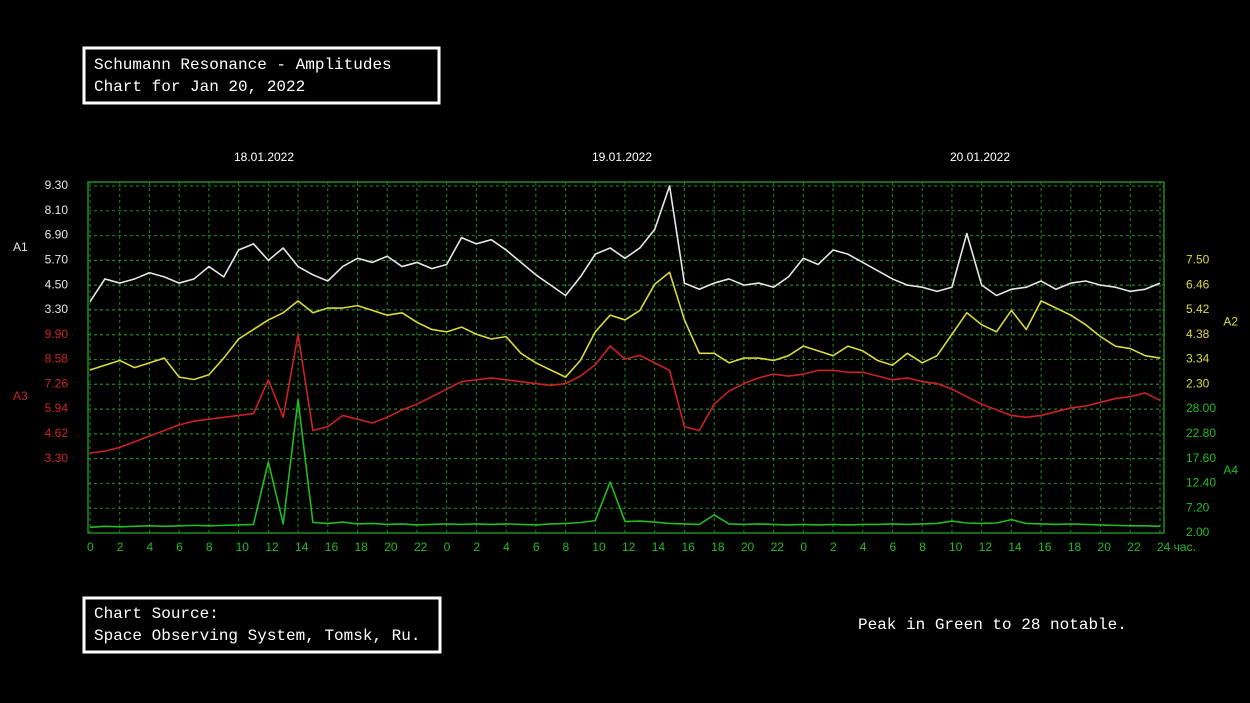 This screenshot has width=1250, height=703. Describe the element at coordinates (57, 260) in the screenshot. I see `y-tick-label: 5.70` at that location.